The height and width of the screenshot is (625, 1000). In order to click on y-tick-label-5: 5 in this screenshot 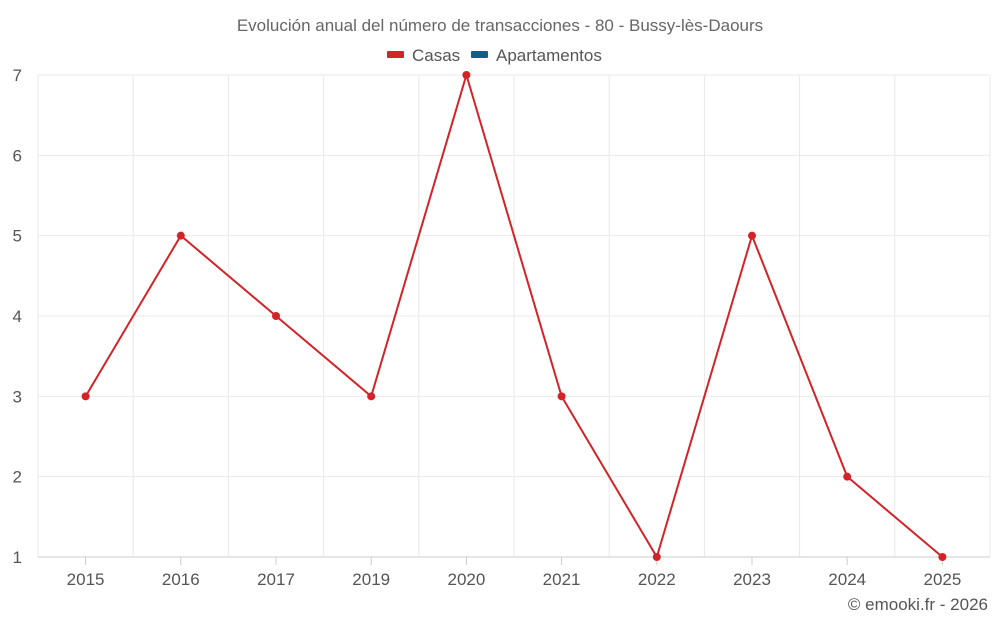, I will do `click(17, 236)`.